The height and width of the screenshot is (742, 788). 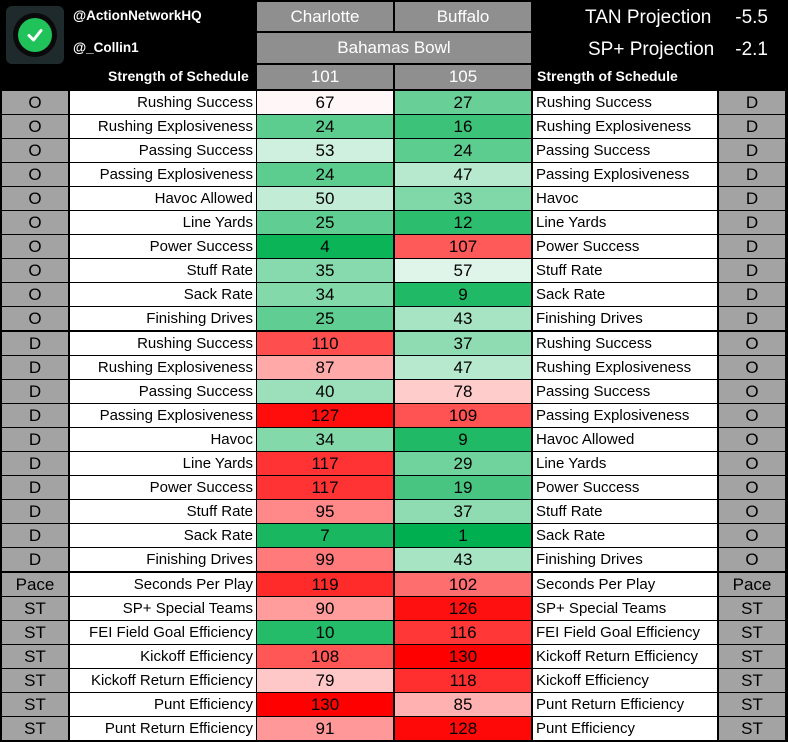 What do you see at coordinates (325, 367) in the screenshot?
I see `metric-value-left: 87` at bounding box center [325, 367].